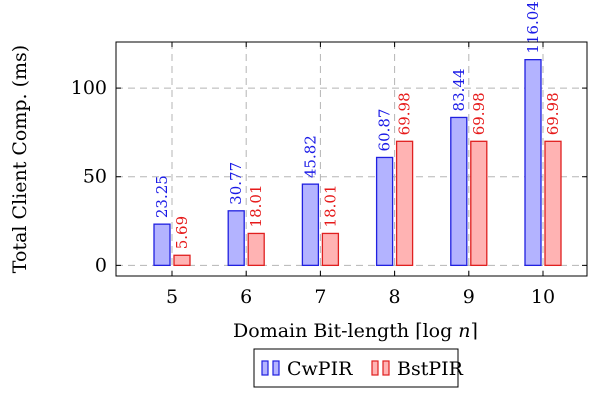 The height and width of the screenshot is (403, 612). Describe the element at coordinates (324, 331) in the screenshot. I see `x-axis-label-text: Domain Bit-length` at that location.